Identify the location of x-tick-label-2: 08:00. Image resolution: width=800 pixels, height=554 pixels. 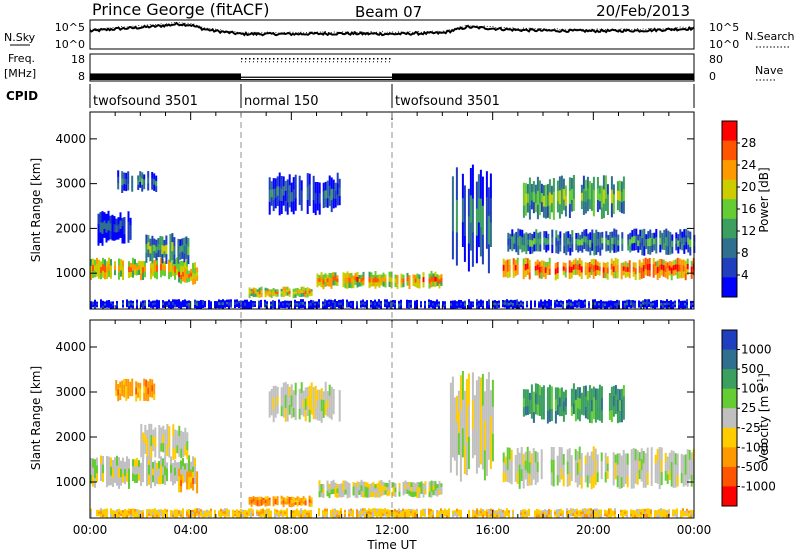
(291, 530).